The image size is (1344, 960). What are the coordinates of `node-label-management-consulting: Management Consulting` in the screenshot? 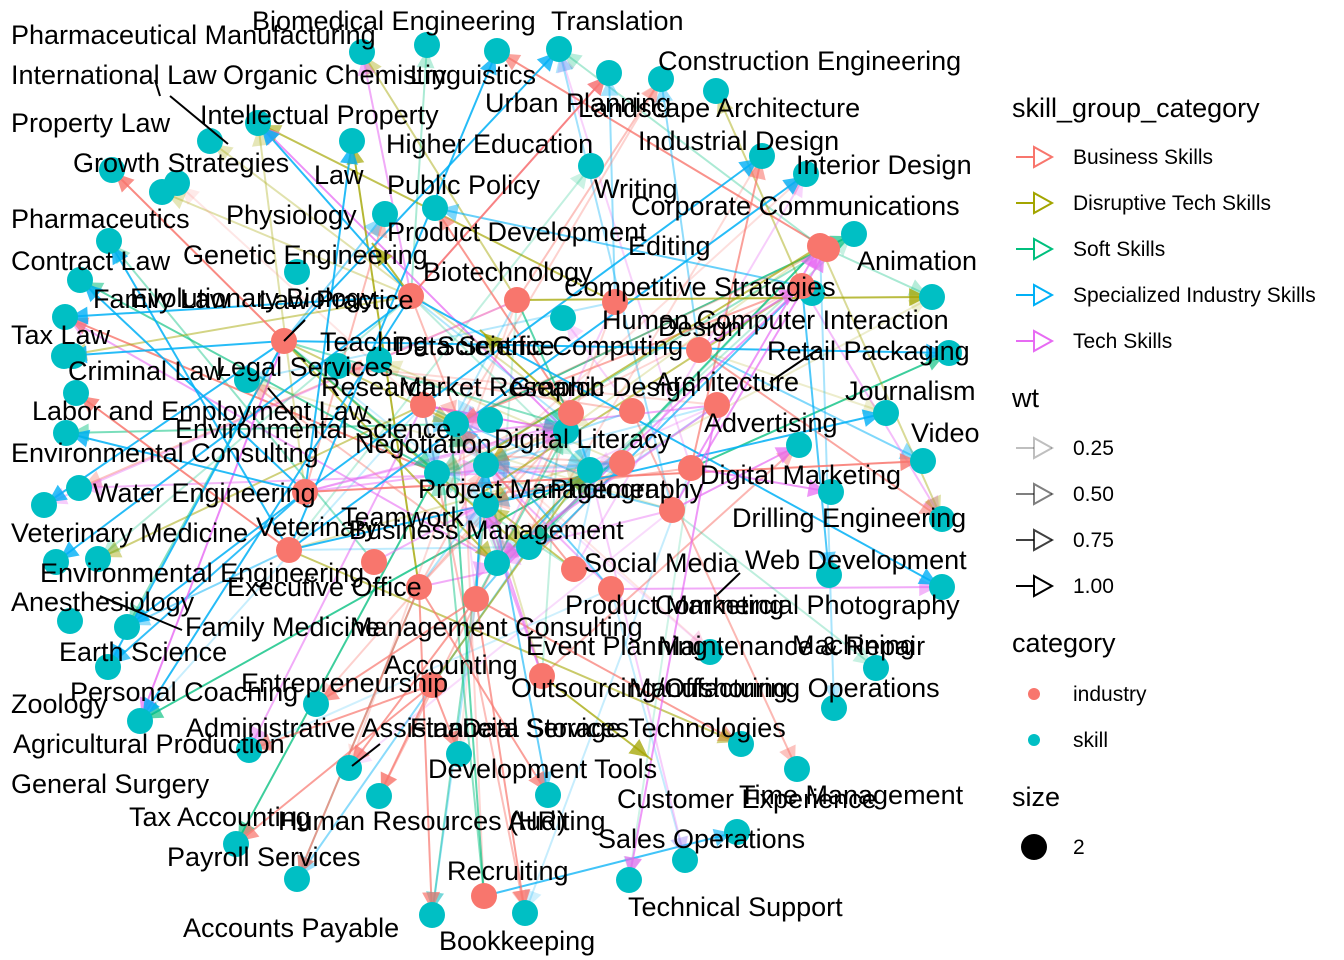 It's located at (496, 627).